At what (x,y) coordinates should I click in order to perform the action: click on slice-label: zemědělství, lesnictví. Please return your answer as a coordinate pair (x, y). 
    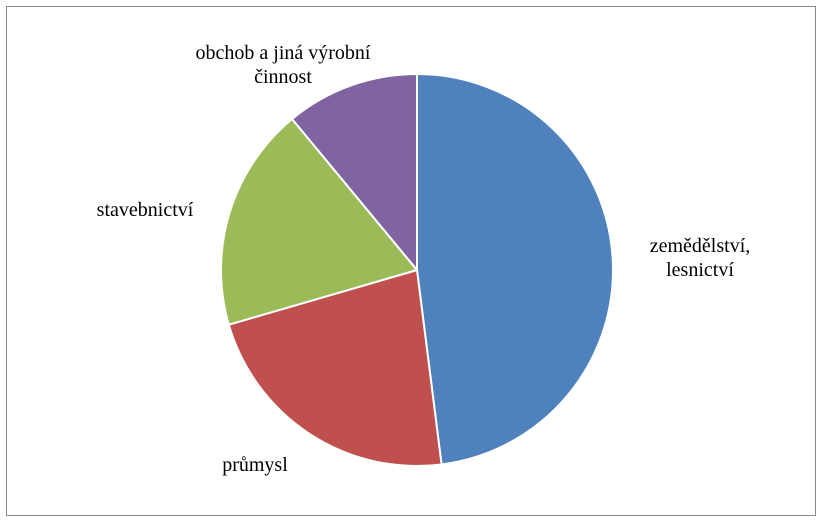
    Looking at the image, I should click on (700, 258).